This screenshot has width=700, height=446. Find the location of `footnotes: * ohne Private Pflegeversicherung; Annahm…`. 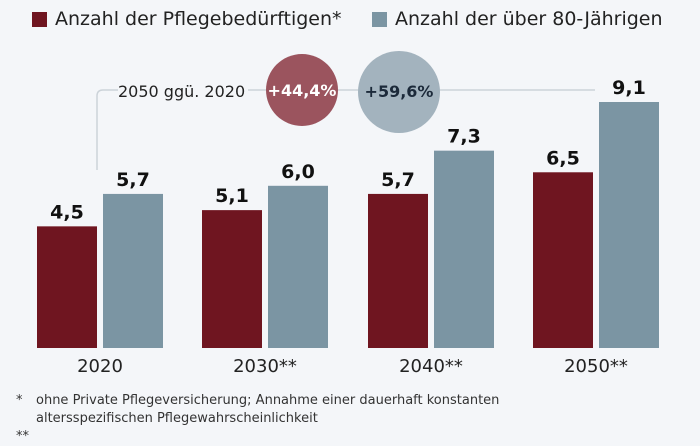

footnotes: * ohne Private Pflegeversicherung; Annahm… is located at coordinates (257, 419).